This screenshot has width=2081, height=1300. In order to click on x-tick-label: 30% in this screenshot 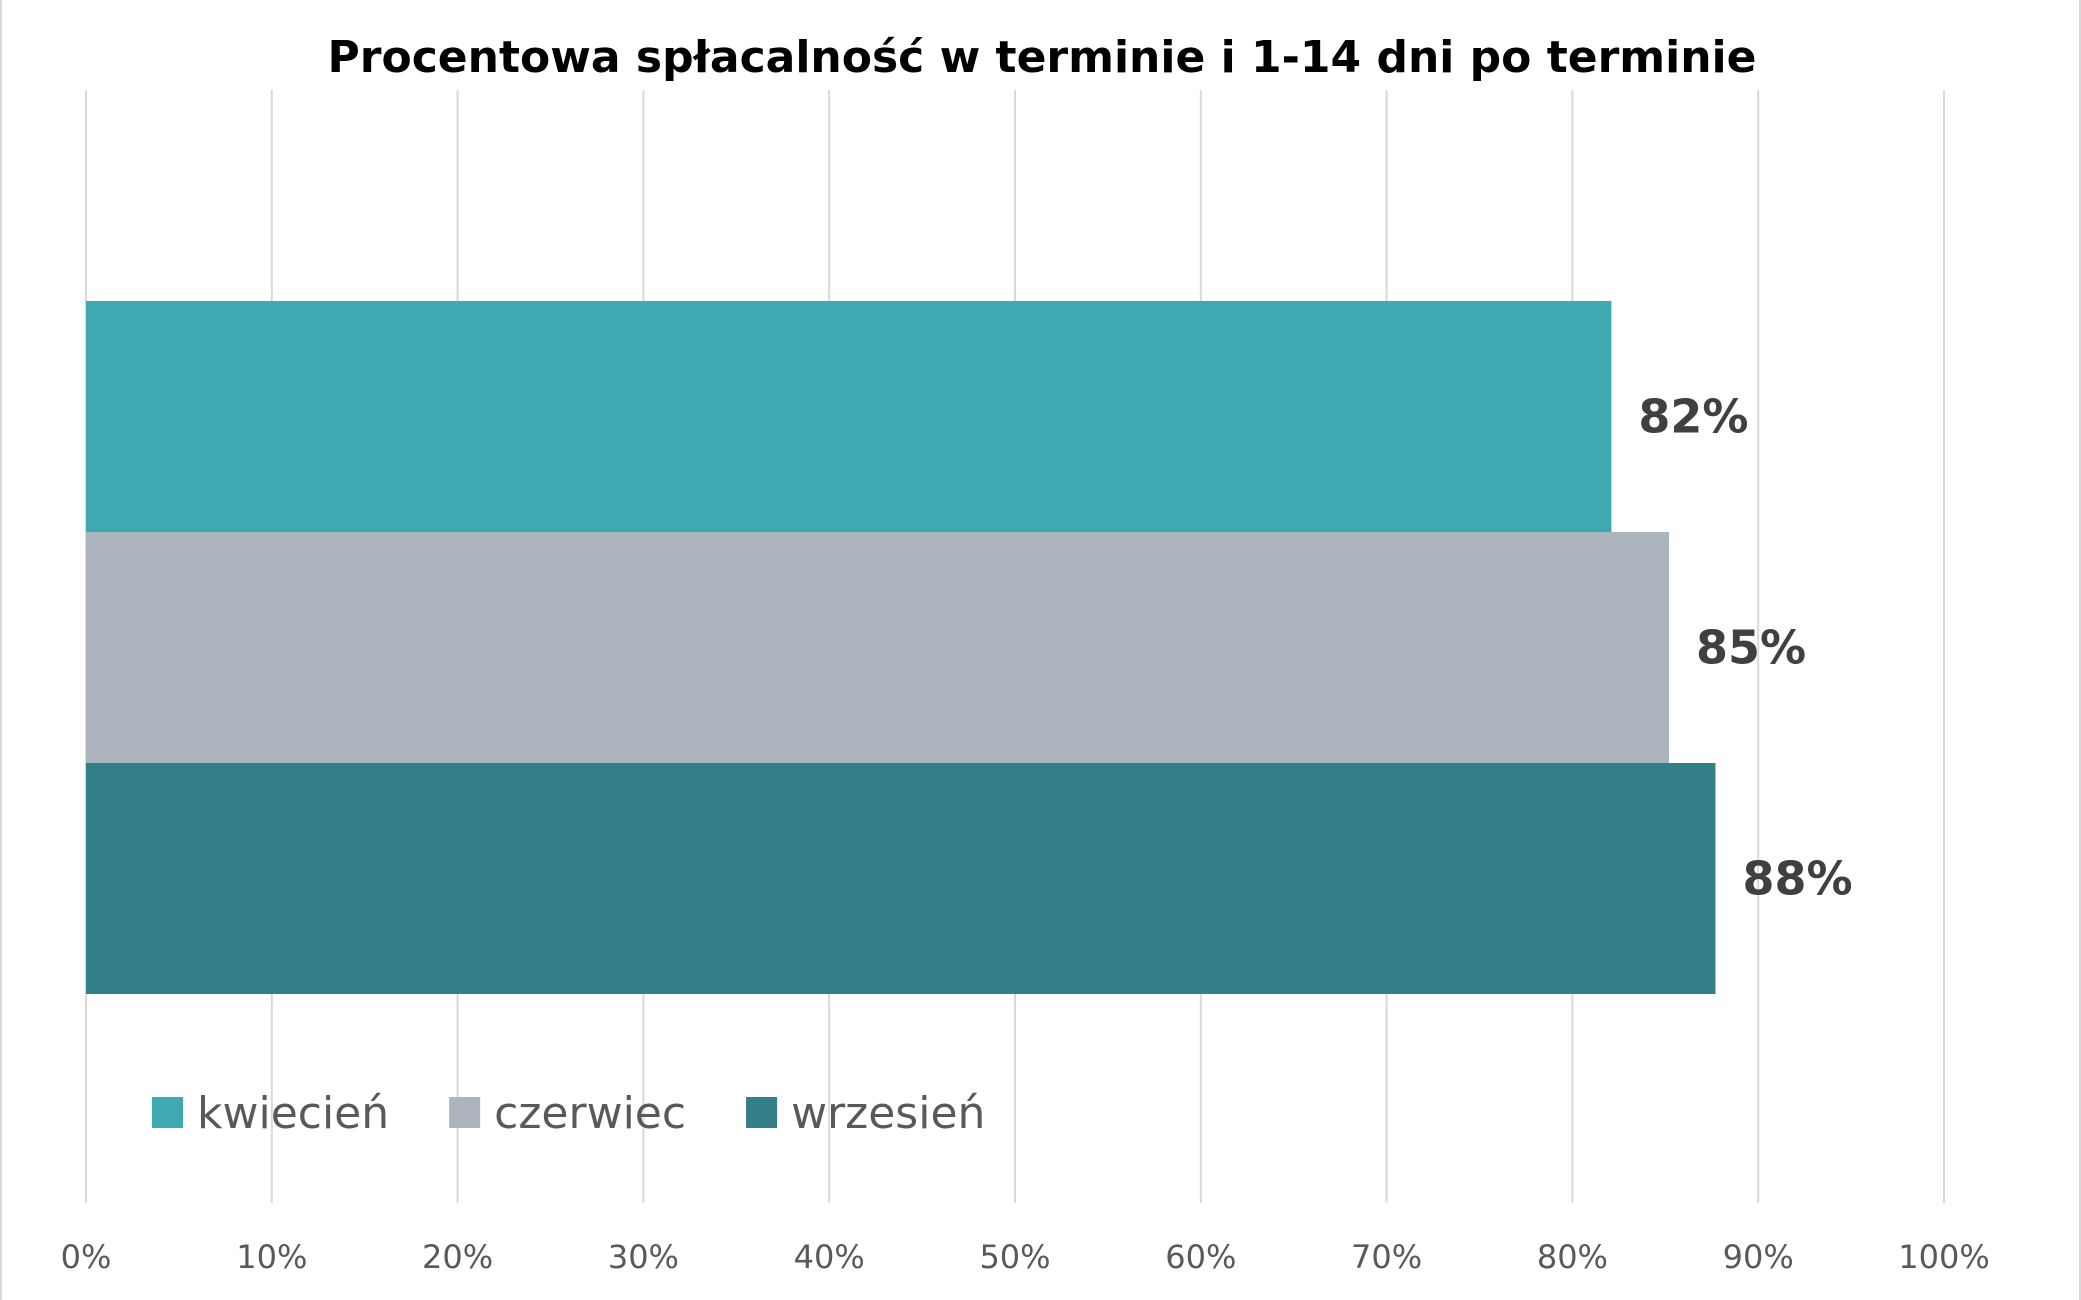, I will do `click(643, 1257)`.